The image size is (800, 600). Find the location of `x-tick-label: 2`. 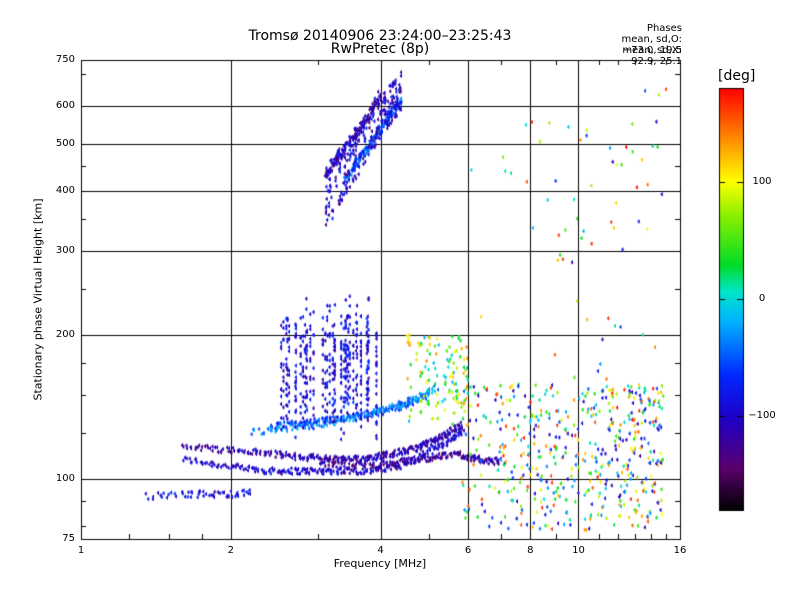

x-tick-label: 2 is located at coordinates (230, 550).